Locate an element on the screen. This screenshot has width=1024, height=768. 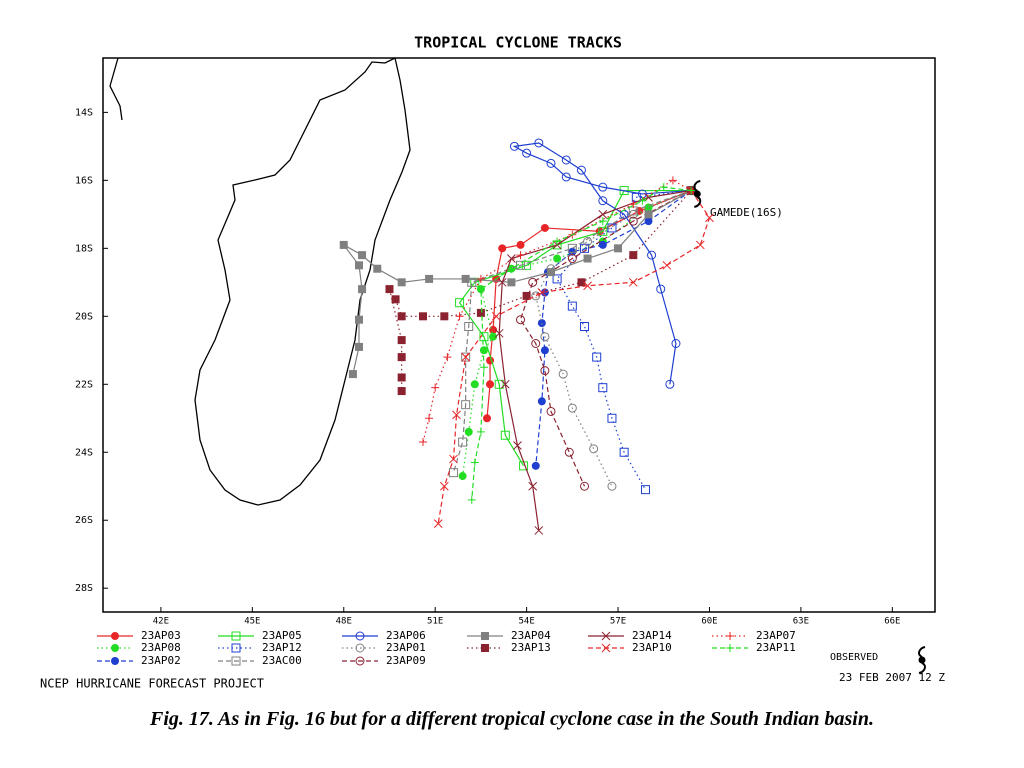
cyclone-symbol is located at coordinates (922, 660).